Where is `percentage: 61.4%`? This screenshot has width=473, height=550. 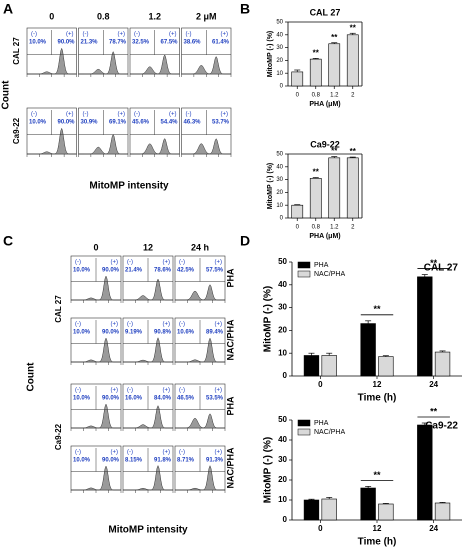
percentage: 61.4% is located at coordinates (221, 43).